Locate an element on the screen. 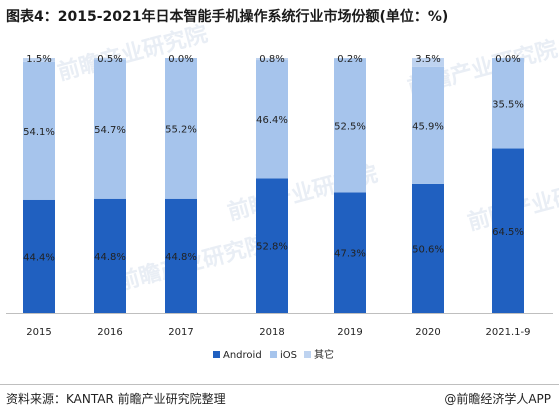  bar-其它-2020 is located at coordinates (428, 62).